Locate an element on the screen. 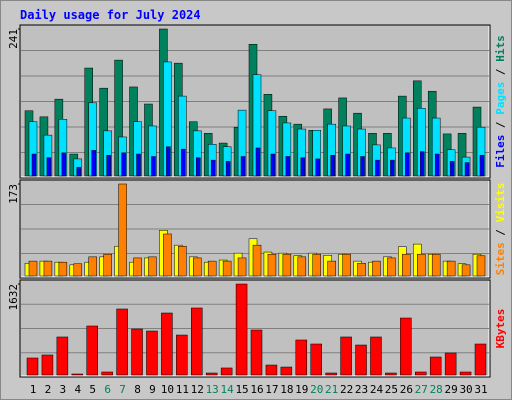 The image size is (512, 400). x-tick-label: 6 is located at coordinates (107, 389).